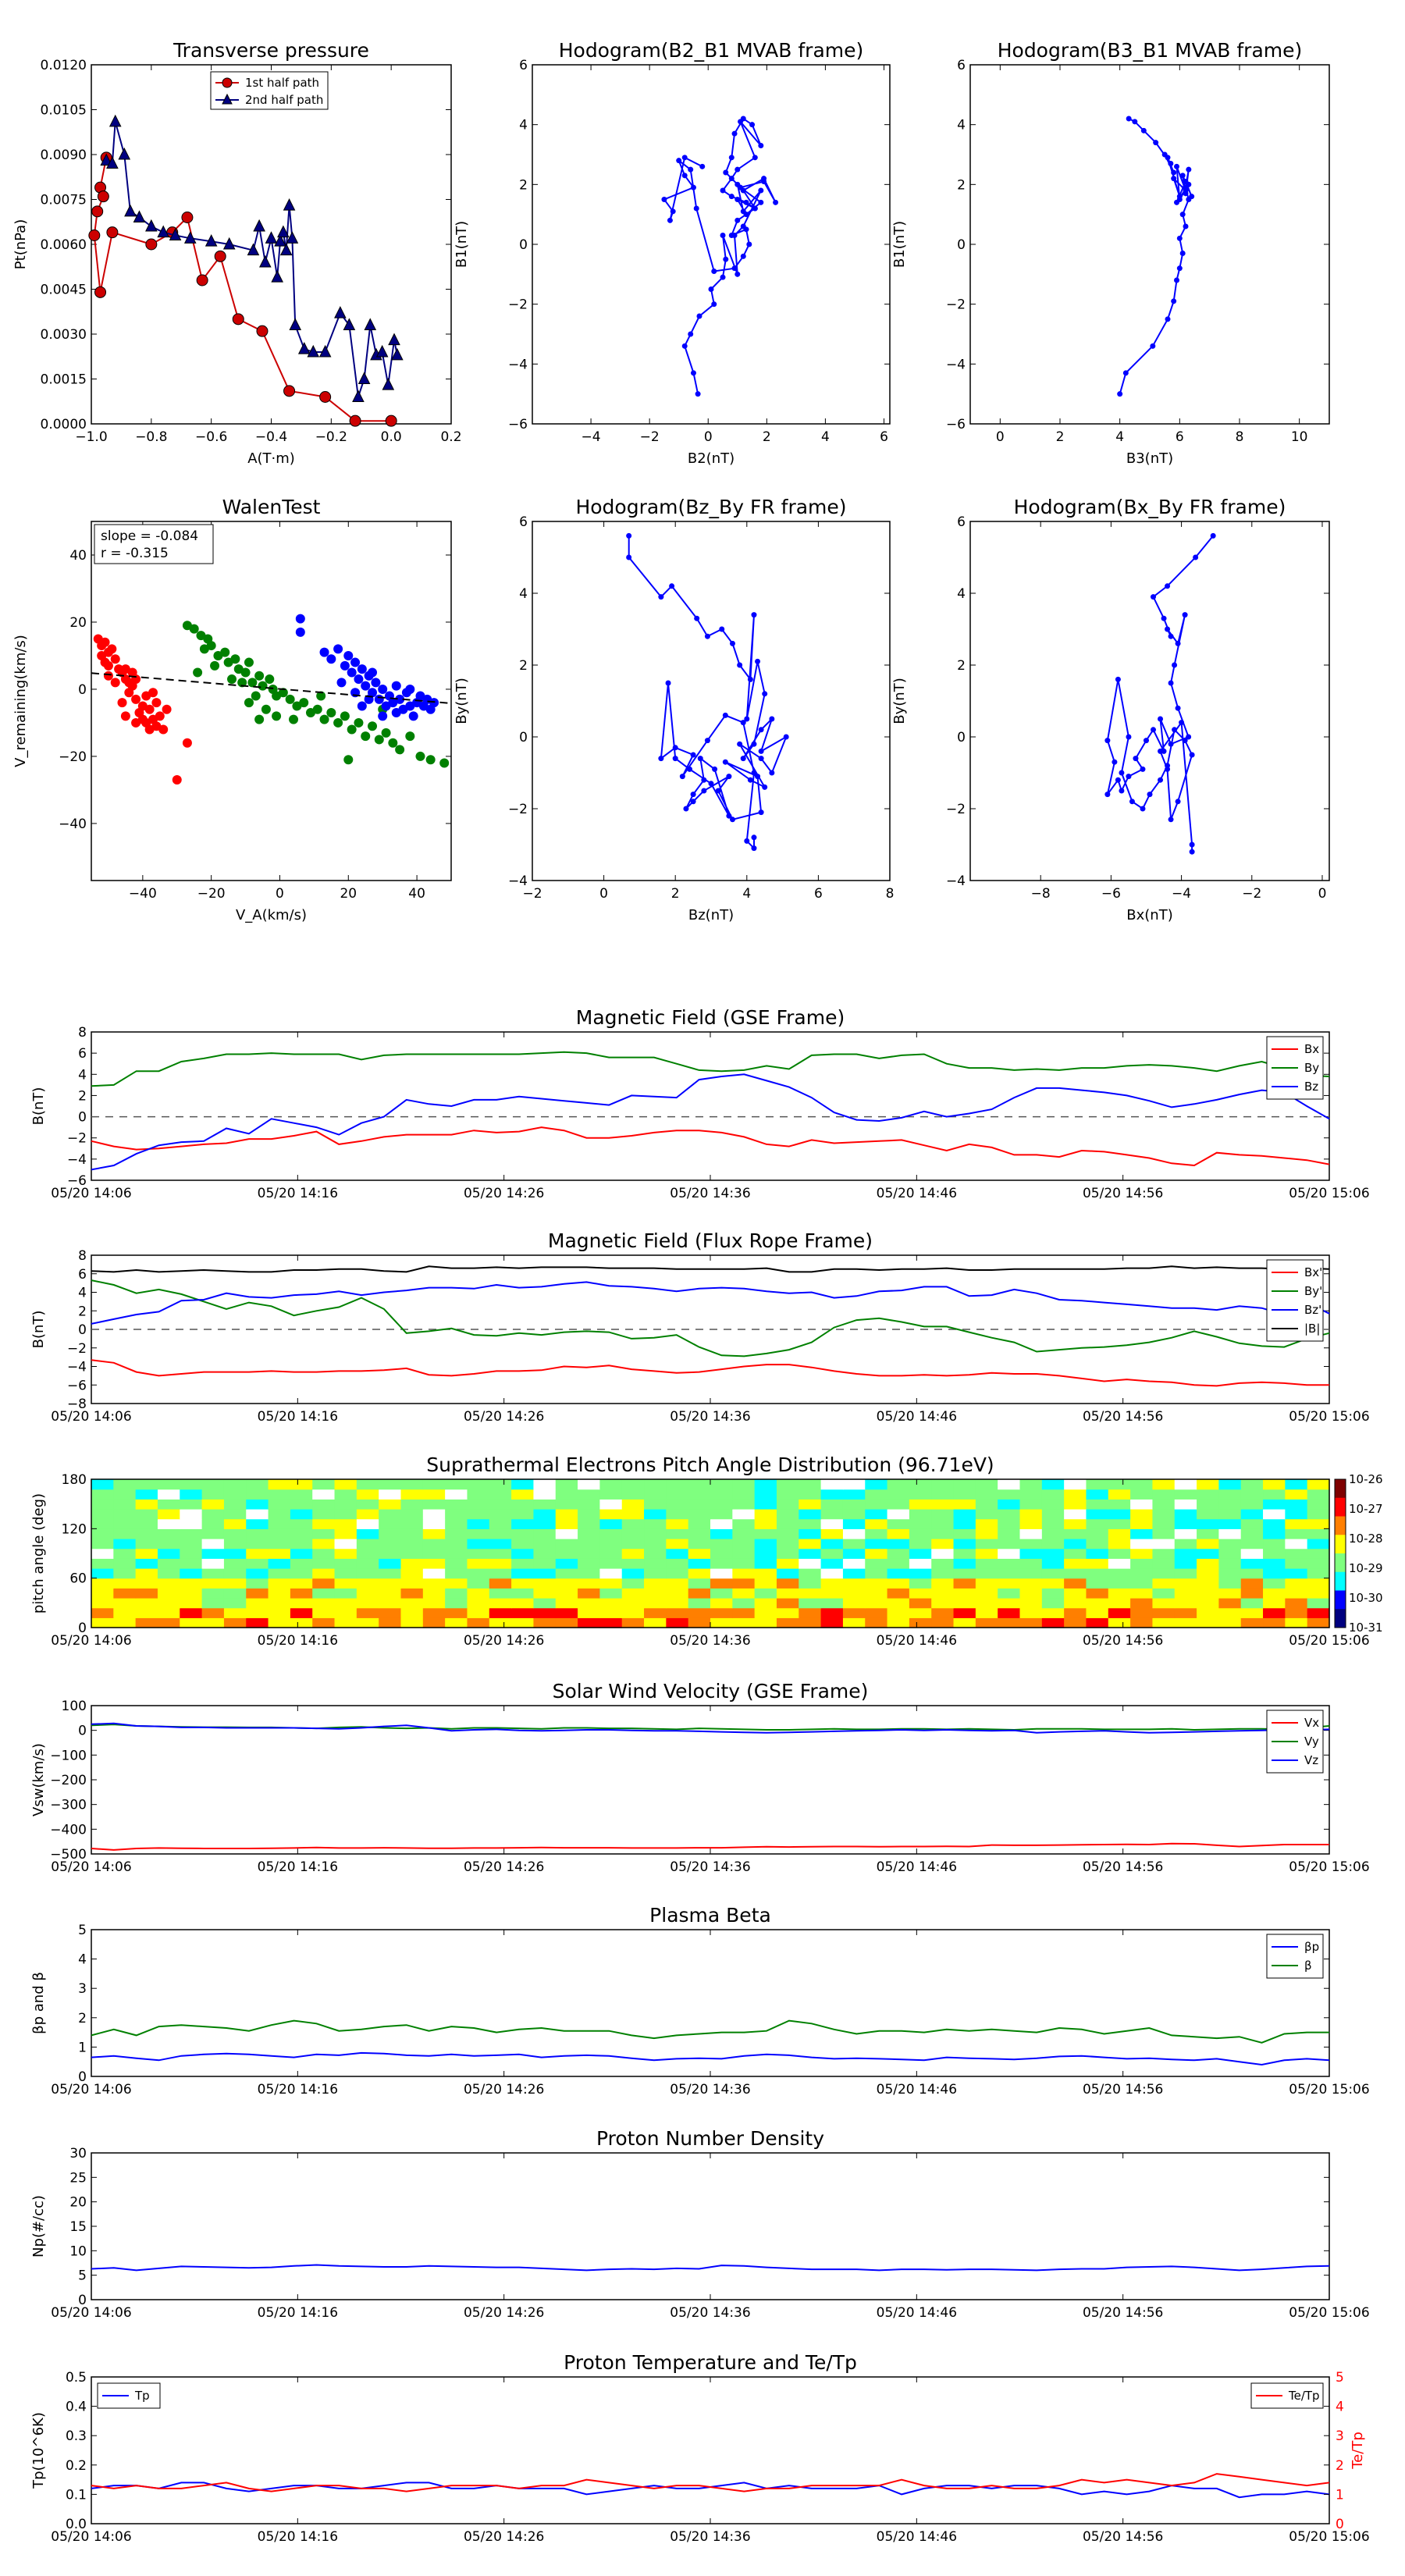  What do you see at coordinates (227, 82) in the screenshot?
I see `legend-marker` at bounding box center [227, 82].